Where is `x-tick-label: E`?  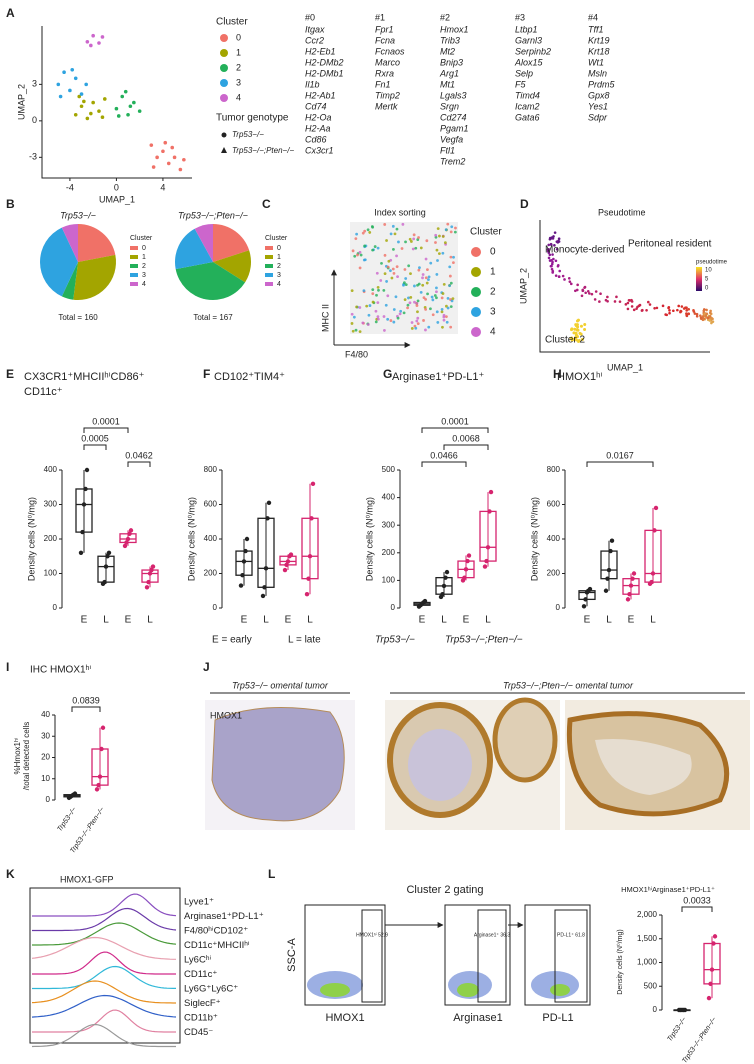 x-tick-label: E is located at coordinates (631, 620).